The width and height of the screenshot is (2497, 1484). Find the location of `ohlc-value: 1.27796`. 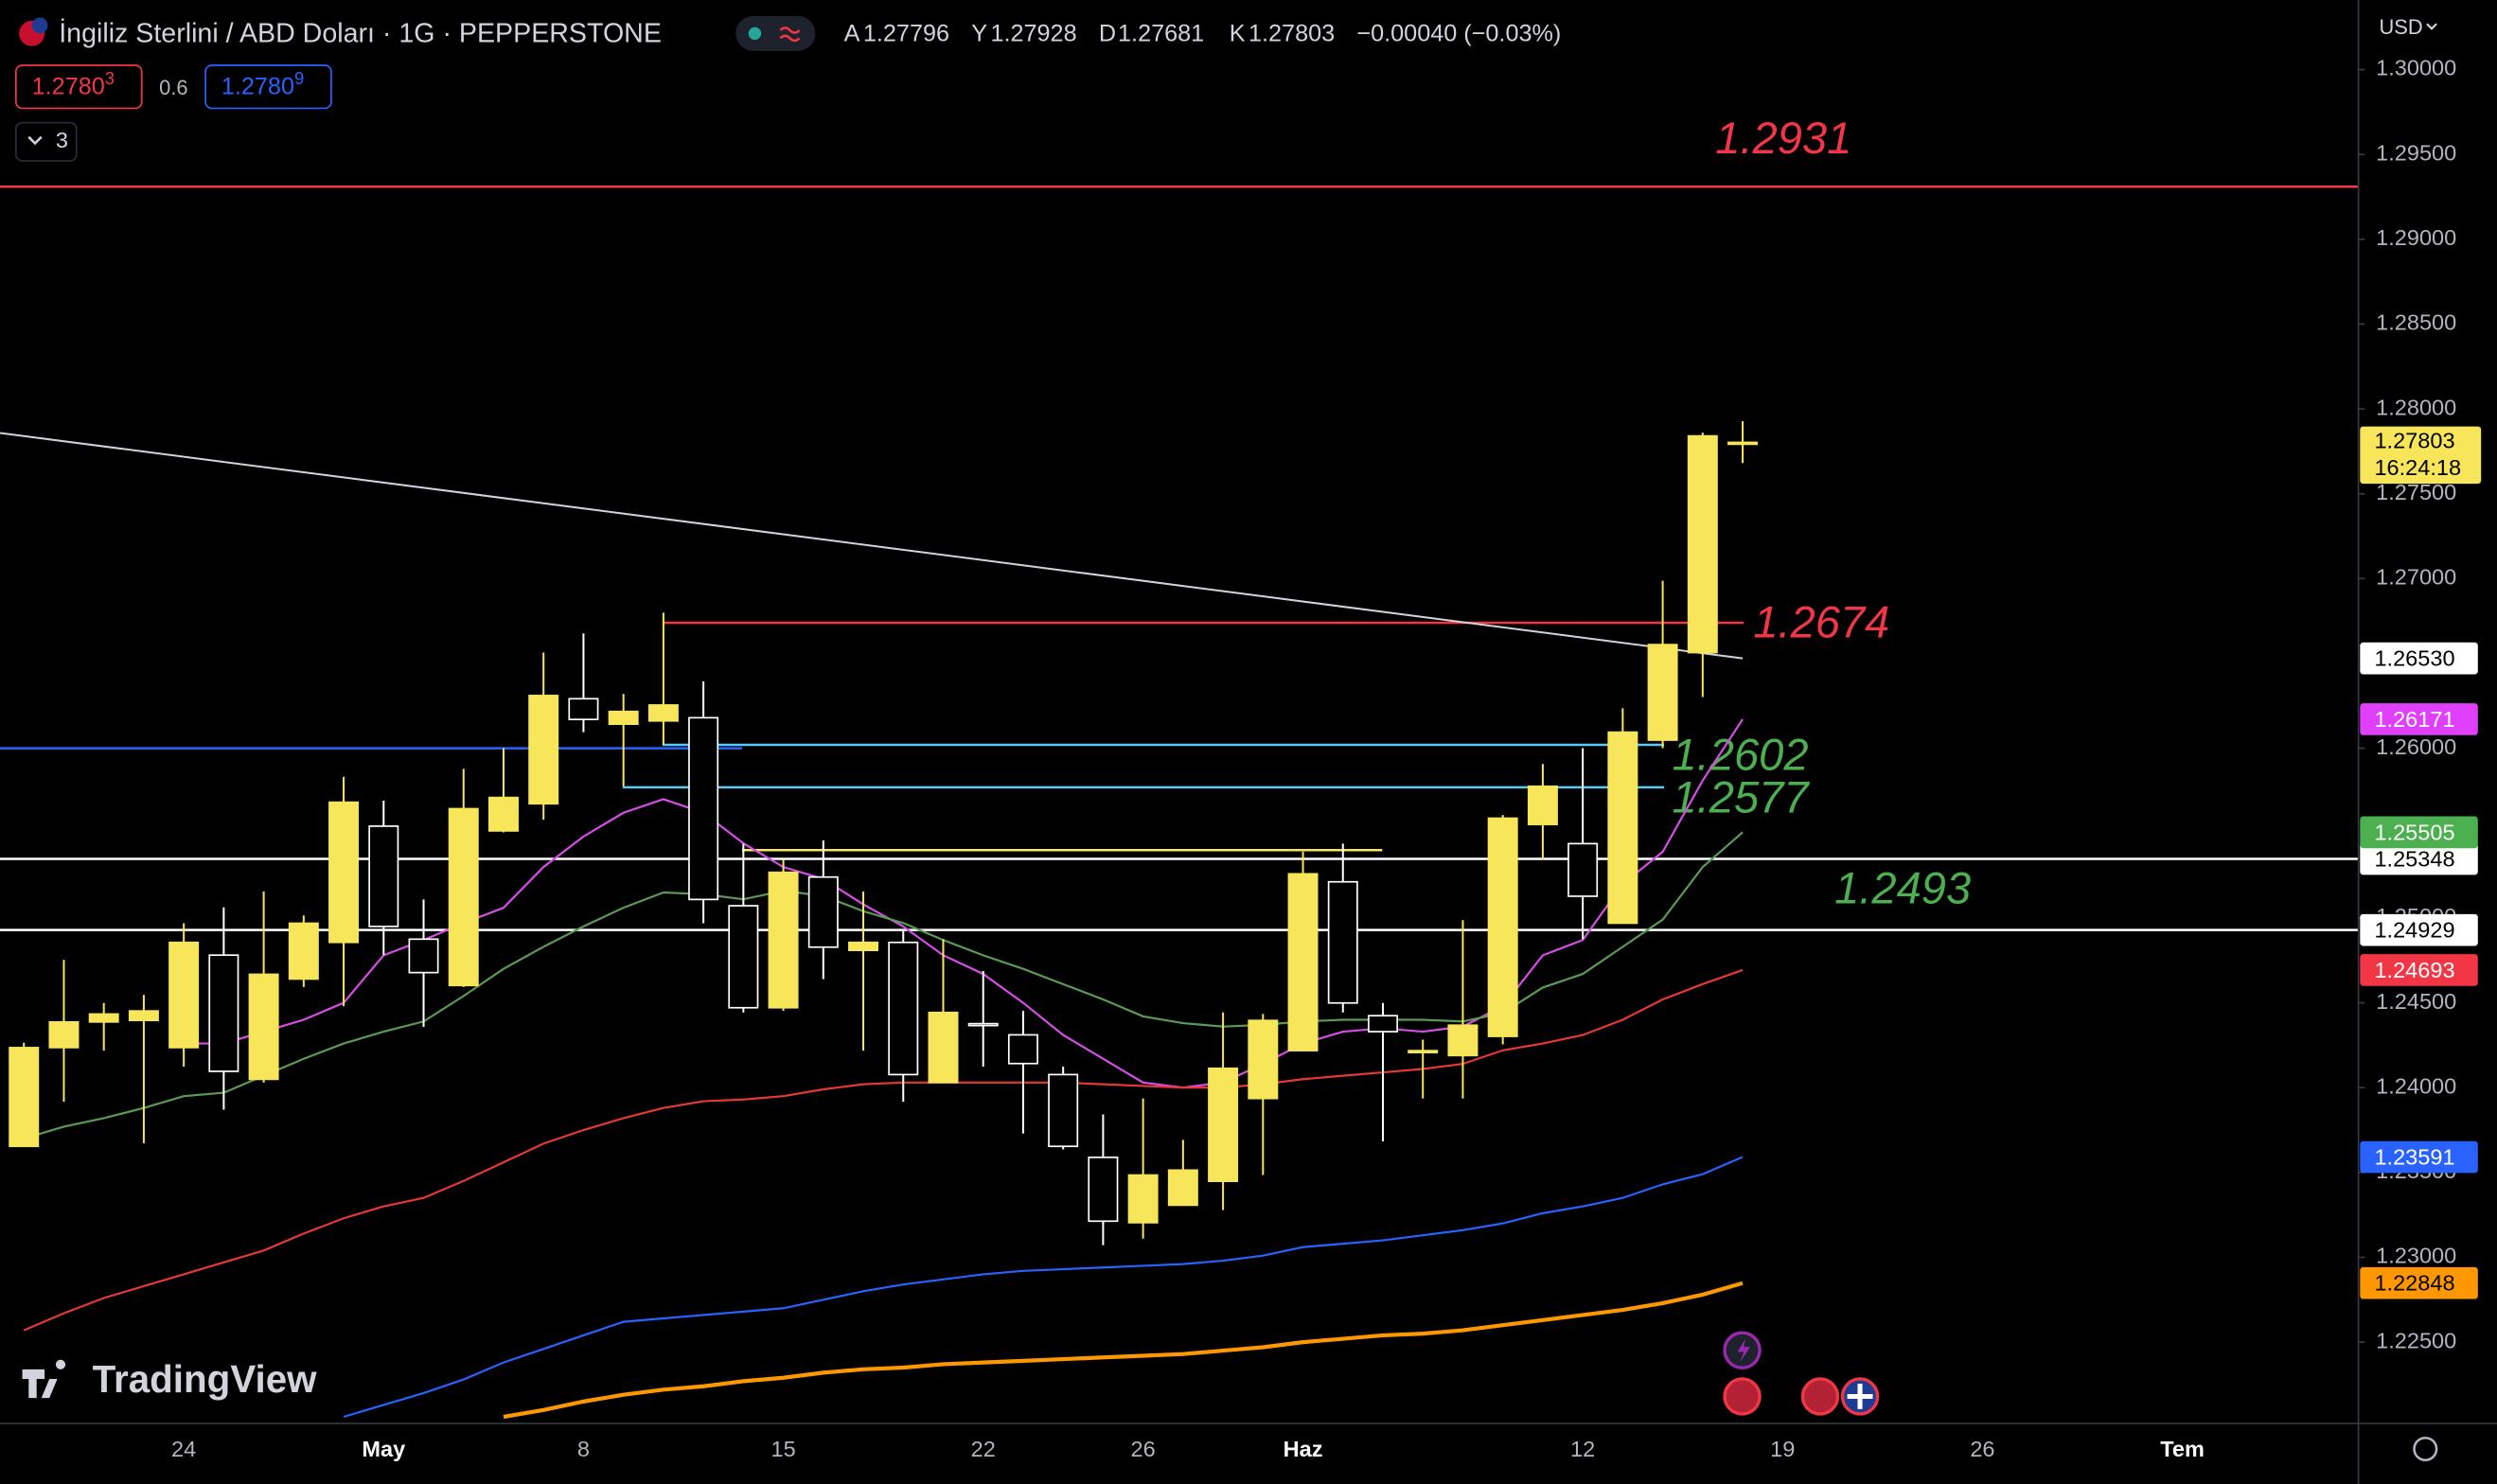

ohlc-value: 1.27796 is located at coordinates (906, 34).